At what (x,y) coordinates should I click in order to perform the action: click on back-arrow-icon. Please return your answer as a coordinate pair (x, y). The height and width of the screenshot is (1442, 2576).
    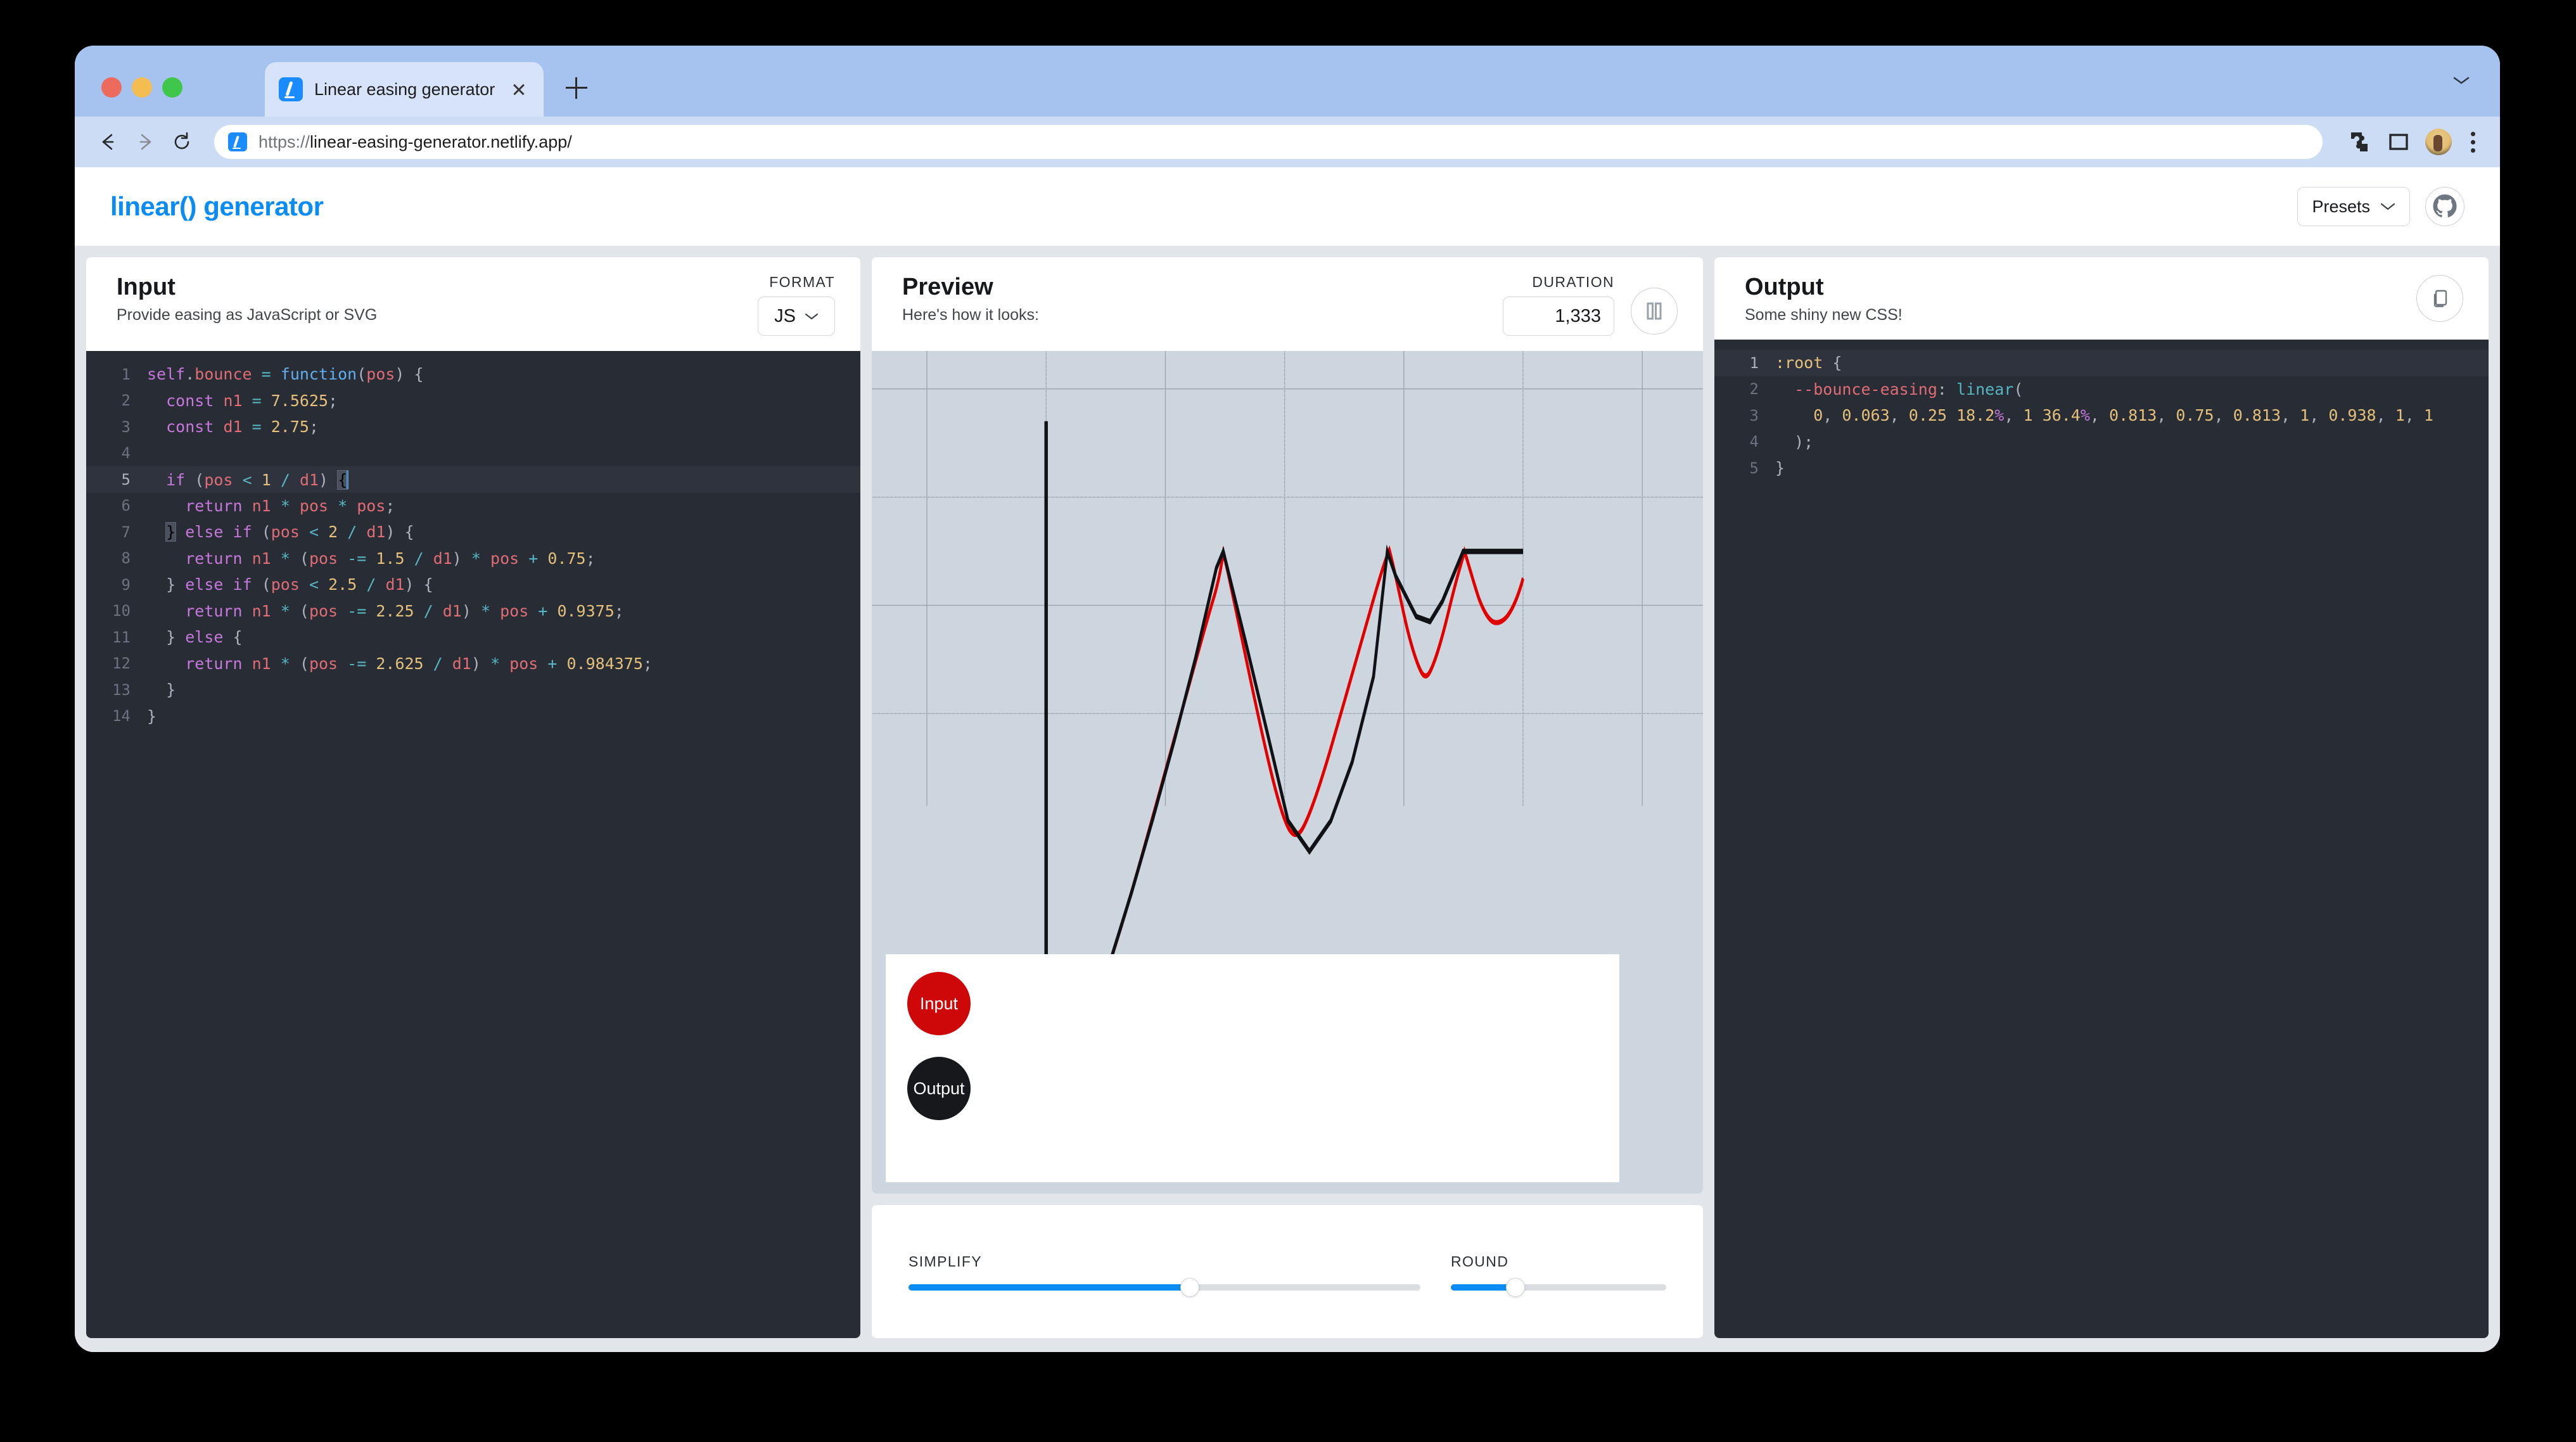
    Looking at the image, I should click on (109, 141).